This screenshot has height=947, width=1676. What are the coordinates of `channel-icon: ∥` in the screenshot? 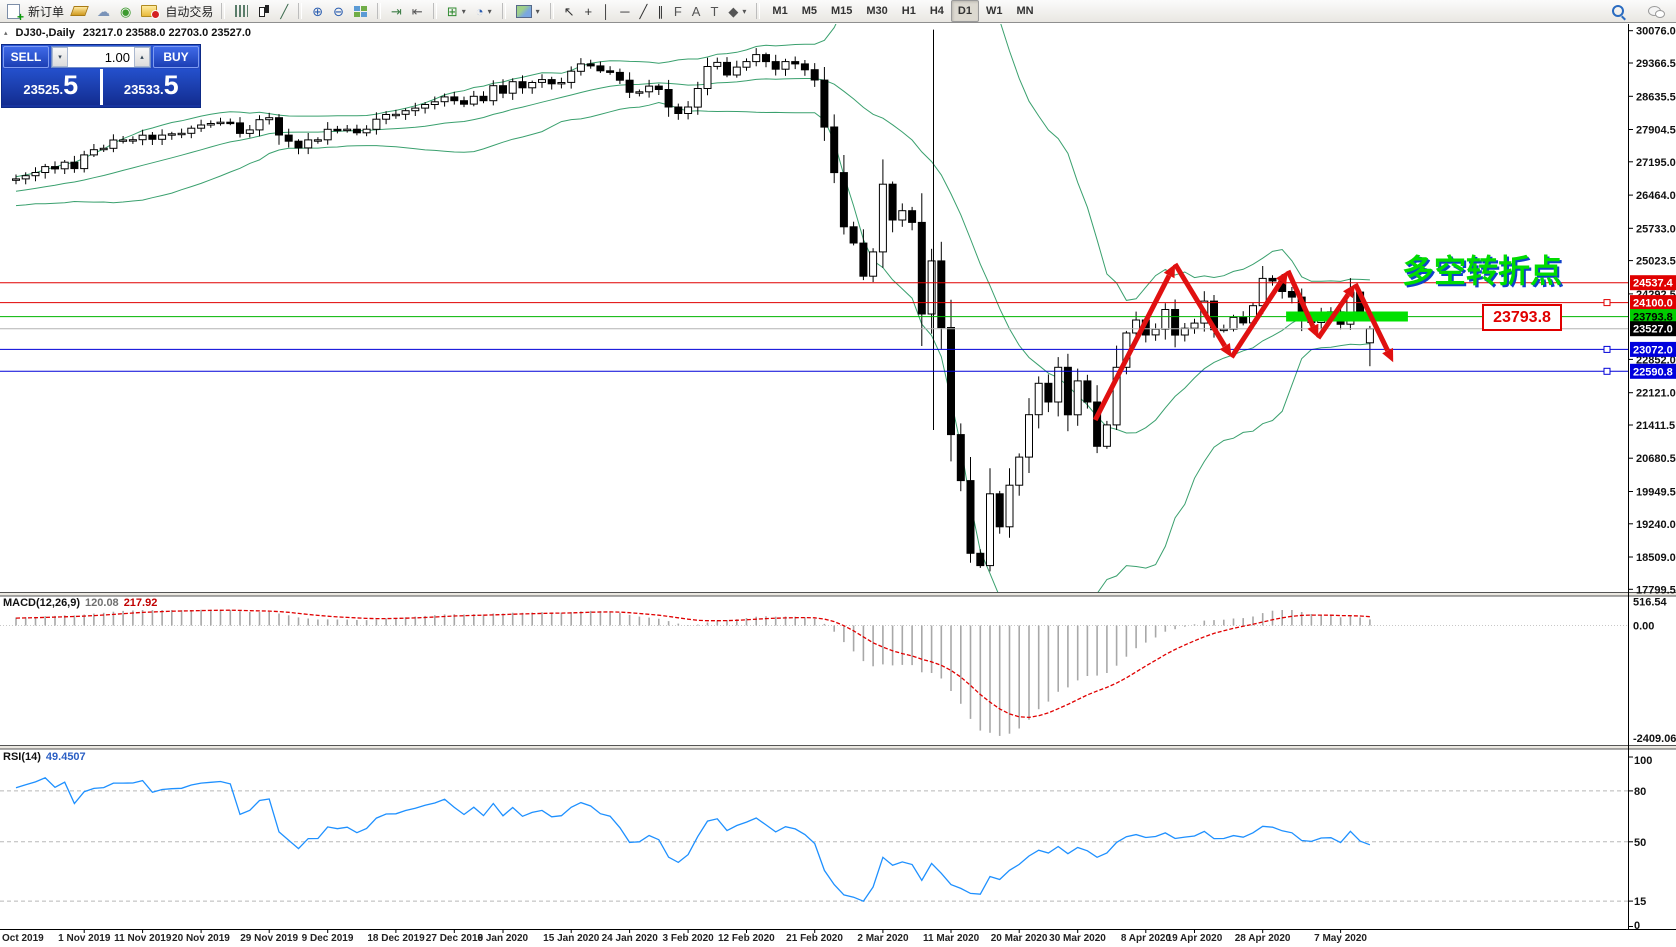 It's located at (660, 11).